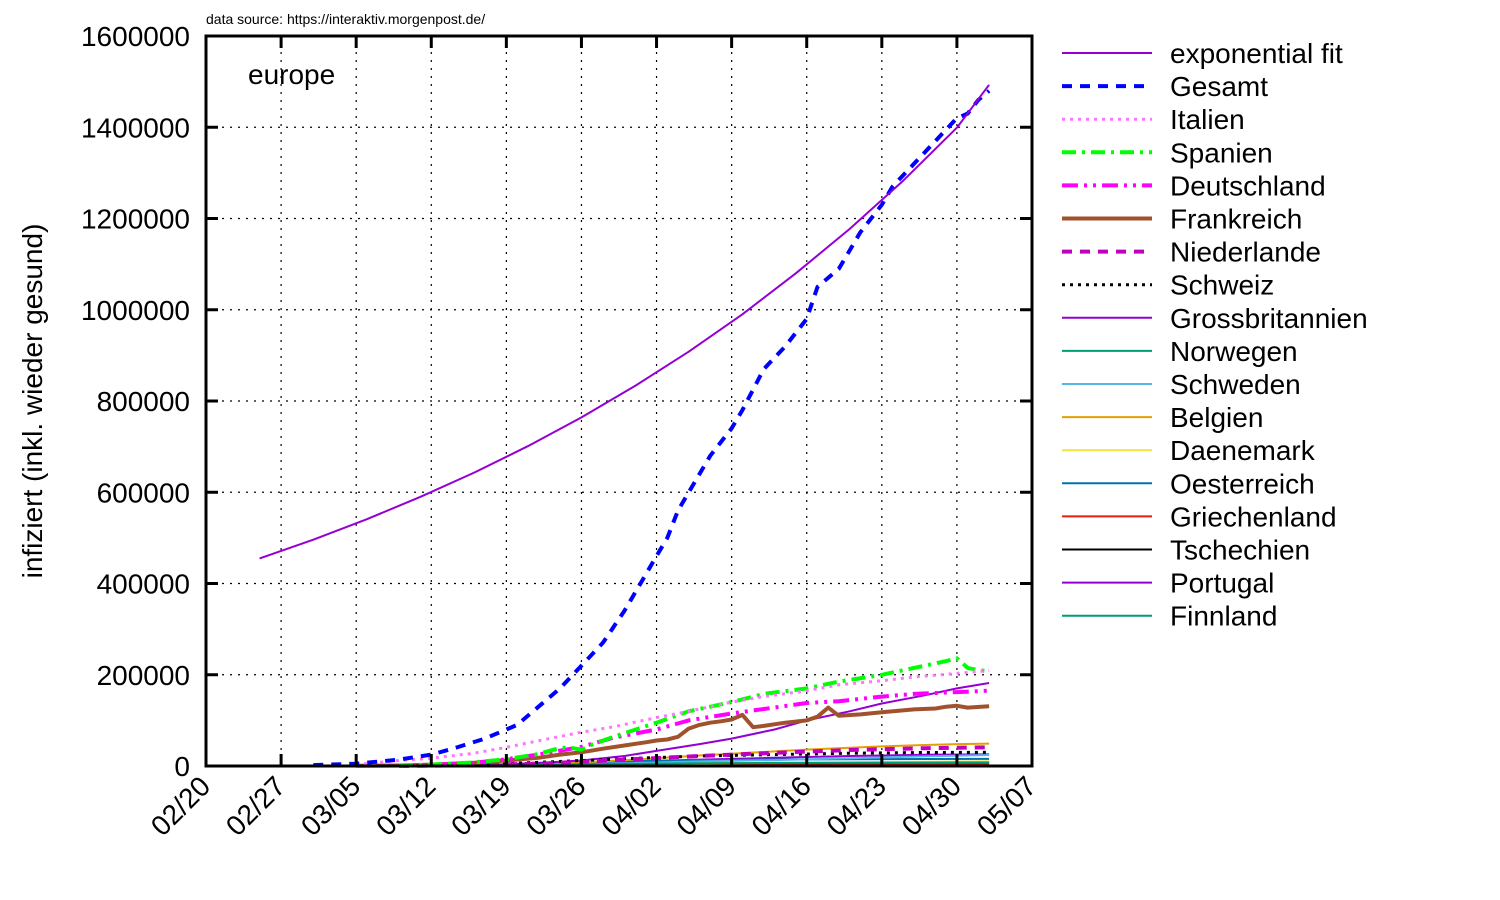 The height and width of the screenshot is (900, 1500). What do you see at coordinates (1248, 185) in the screenshot?
I see `legend-label: Deutschland` at bounding box center [1248, 185].